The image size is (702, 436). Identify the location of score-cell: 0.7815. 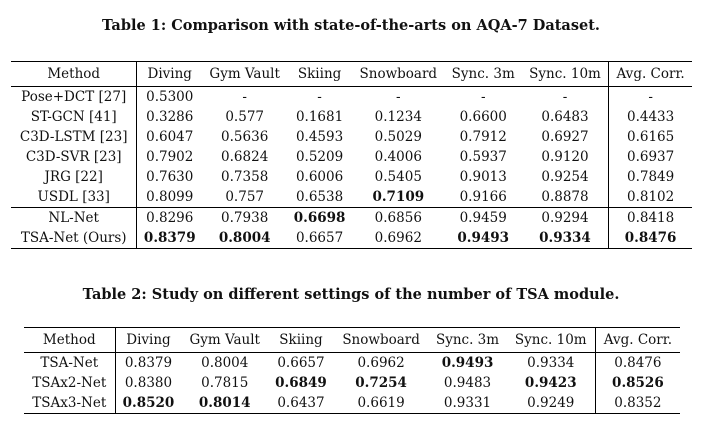
(225, 383).